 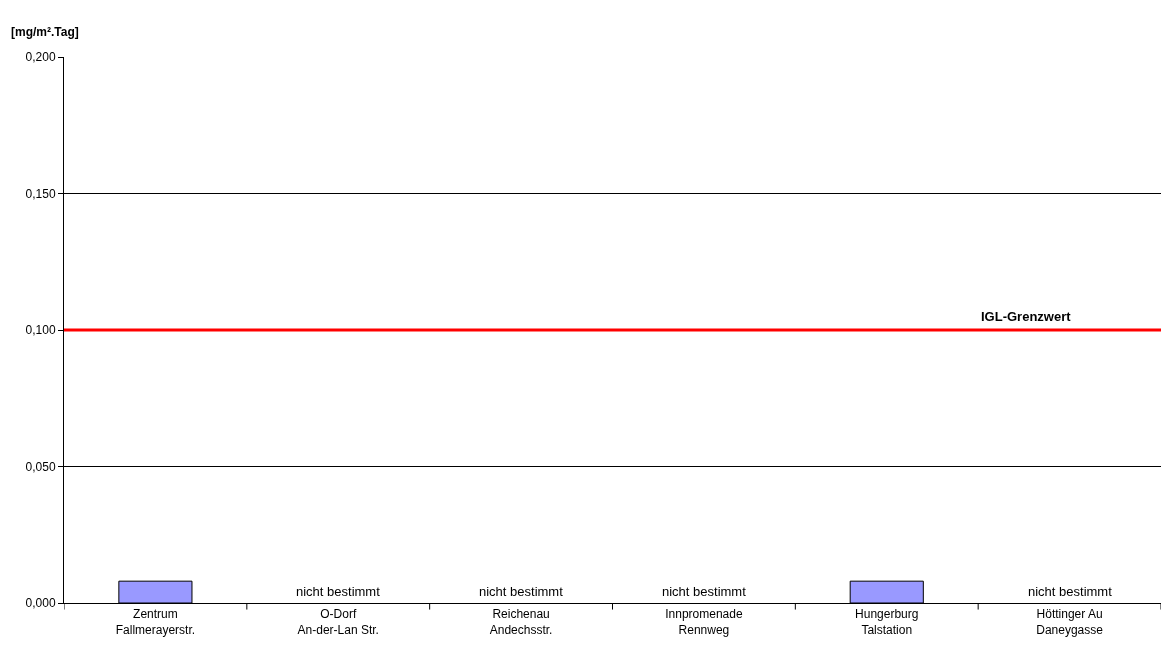 I want to click on x-tick-label: Innpromenade Rennweg, so click(x=704, y=622).